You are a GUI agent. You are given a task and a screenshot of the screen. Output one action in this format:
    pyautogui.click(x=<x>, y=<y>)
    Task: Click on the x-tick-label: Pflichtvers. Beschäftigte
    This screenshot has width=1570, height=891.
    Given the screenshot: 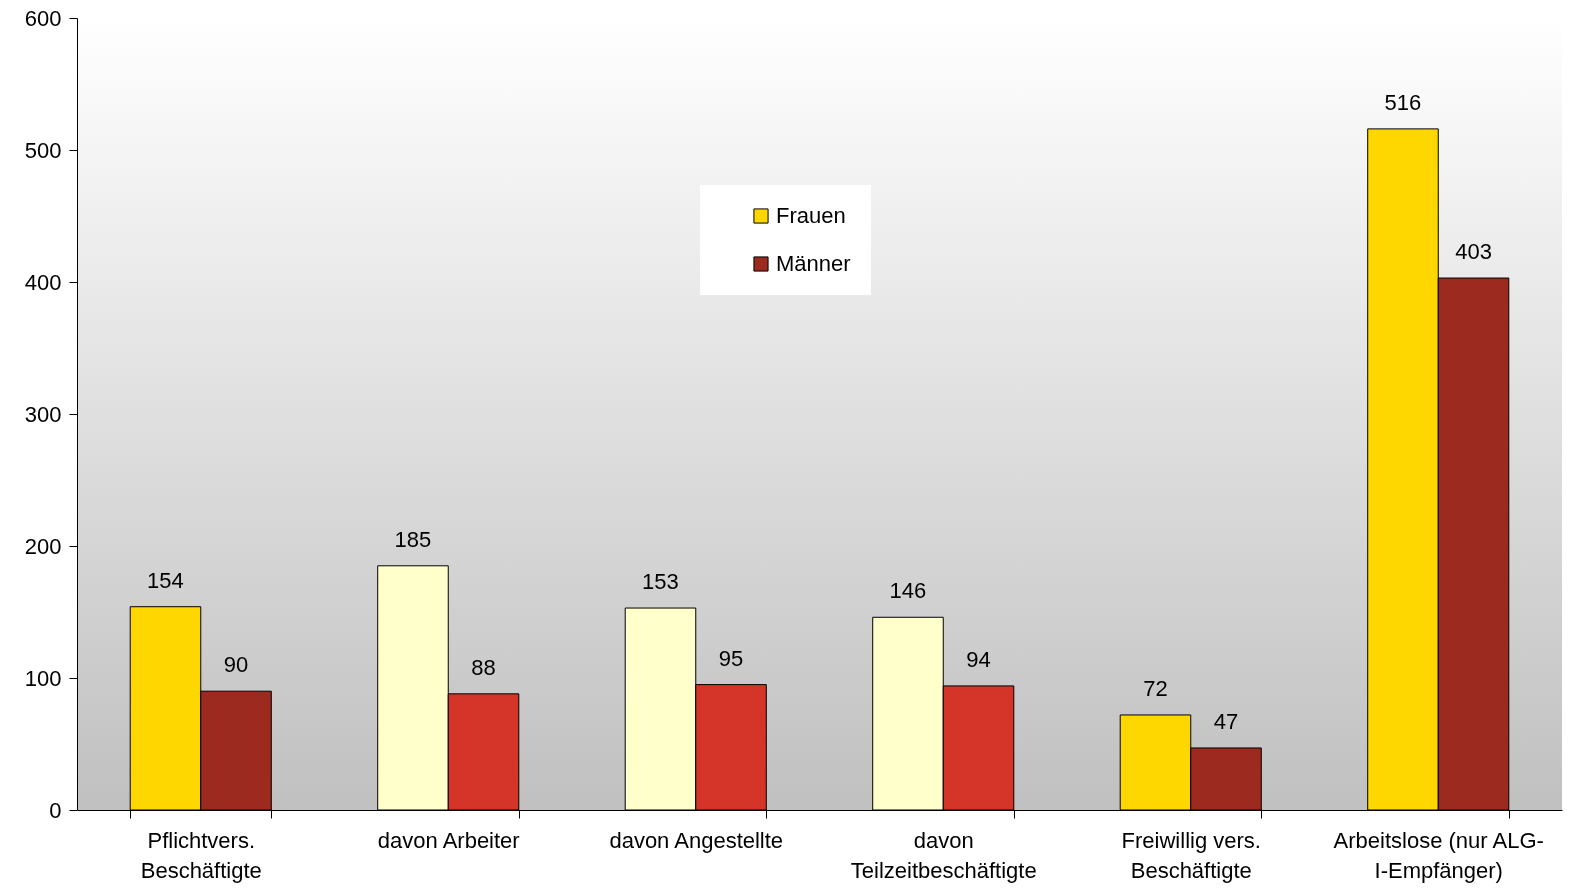 What is the action you would take?
    pyautogui.click(x=201, y=855)
    